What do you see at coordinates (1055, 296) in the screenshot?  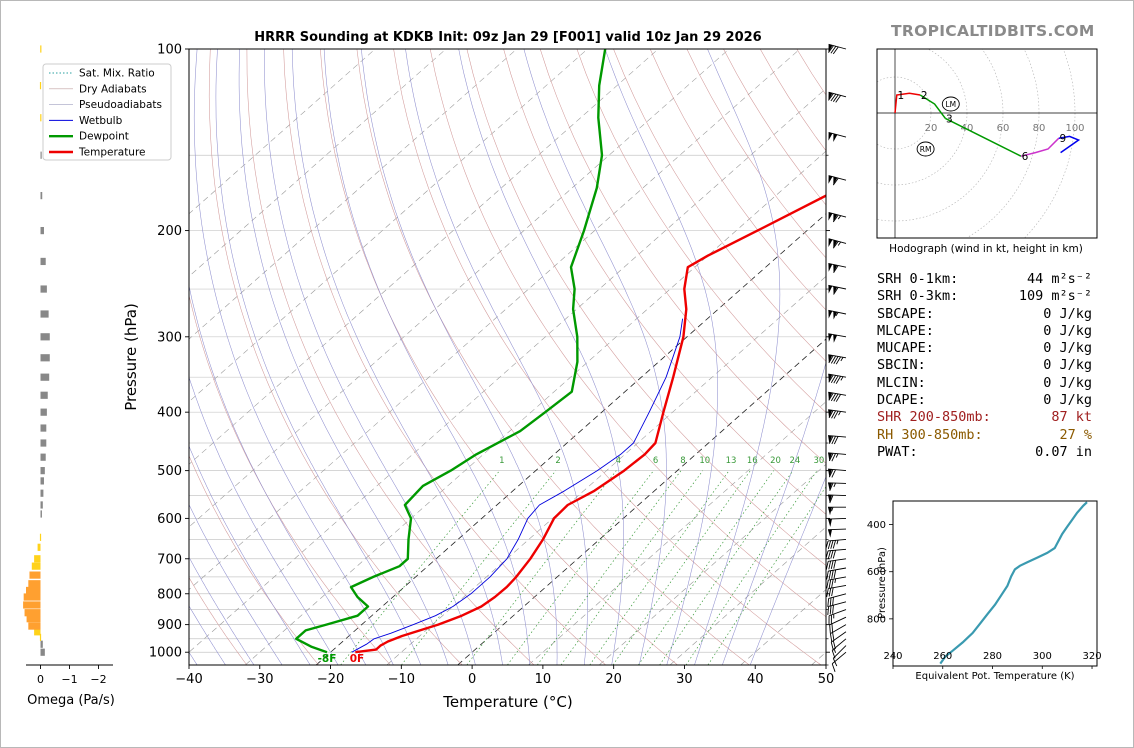 I see `stat-value: 109 m²s⁻²` at bounding box center [1055, 296].